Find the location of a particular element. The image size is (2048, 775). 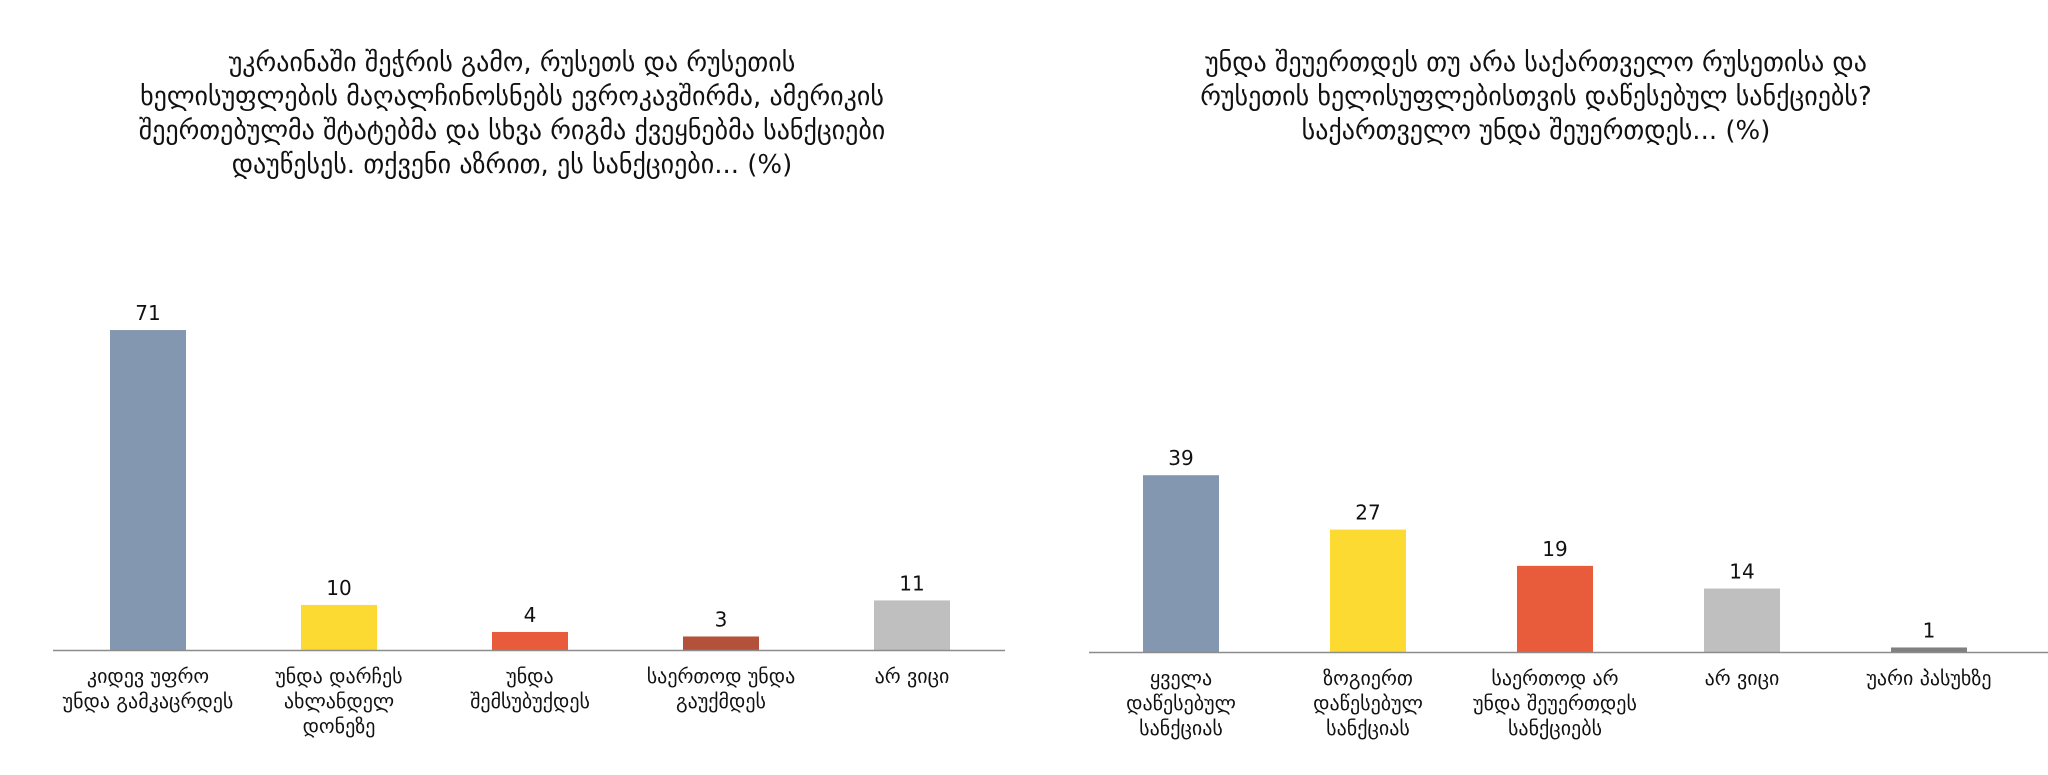

x-tick-label: კიდევ უფრო უნდა გამკაცრდეს is located at coordinates (148, 688).